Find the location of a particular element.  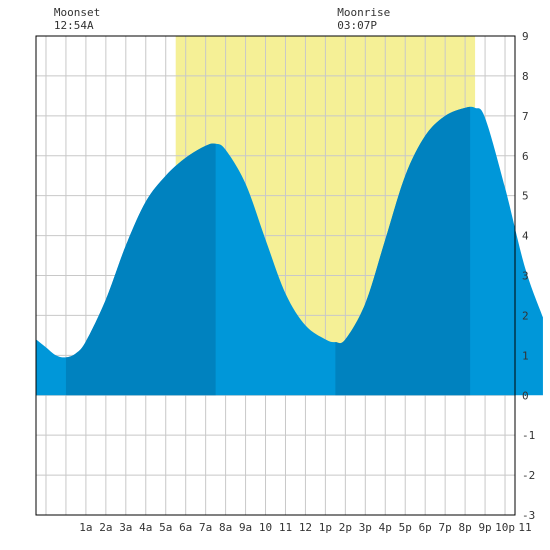

y-tick-label: 3 is located at coordinates (525, 276).